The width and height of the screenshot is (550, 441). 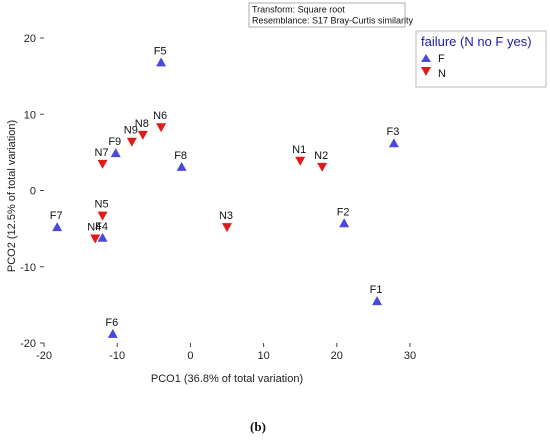 I want to click on legend: failure (N no F yes) F N, so click(x=481, y=59).